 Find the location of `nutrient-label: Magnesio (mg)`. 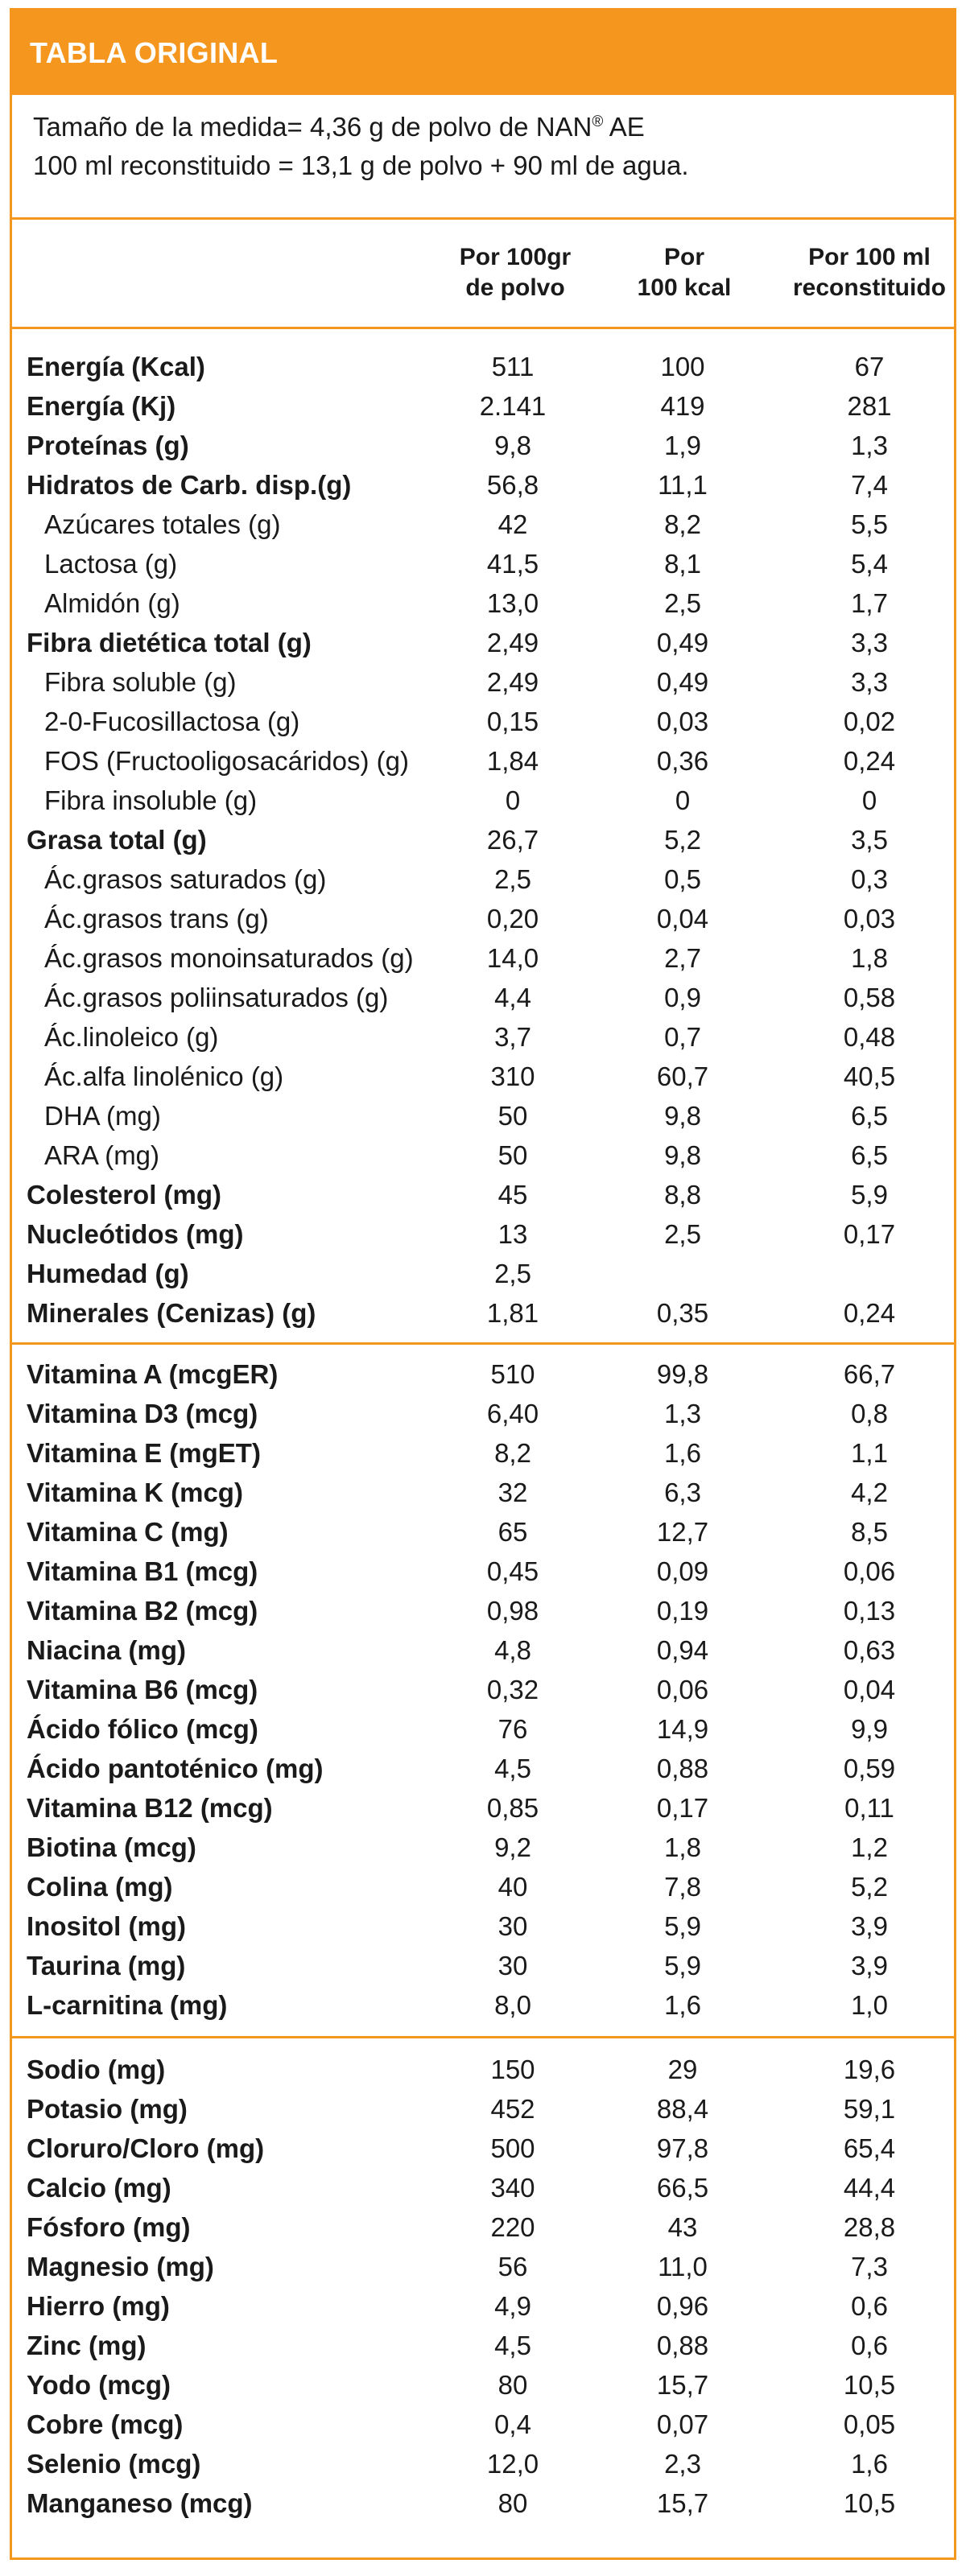

nutrient-label: Magnesio (mg) is located at coordinates (121, 2266).